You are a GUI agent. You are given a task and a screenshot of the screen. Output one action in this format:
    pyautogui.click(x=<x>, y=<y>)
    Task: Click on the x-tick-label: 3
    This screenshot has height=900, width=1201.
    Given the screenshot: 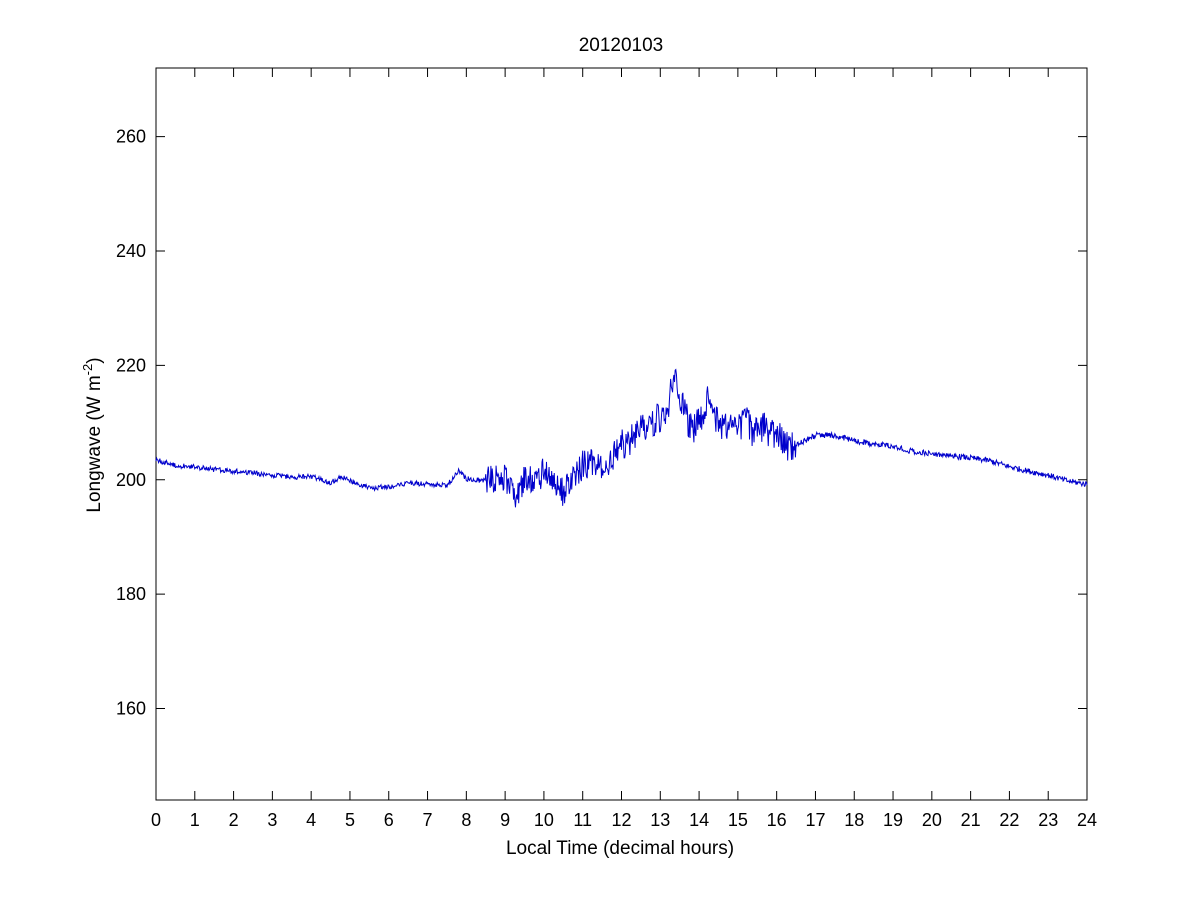 What is the action you would take?
    pyautogui.click(x=272, y=820)
    